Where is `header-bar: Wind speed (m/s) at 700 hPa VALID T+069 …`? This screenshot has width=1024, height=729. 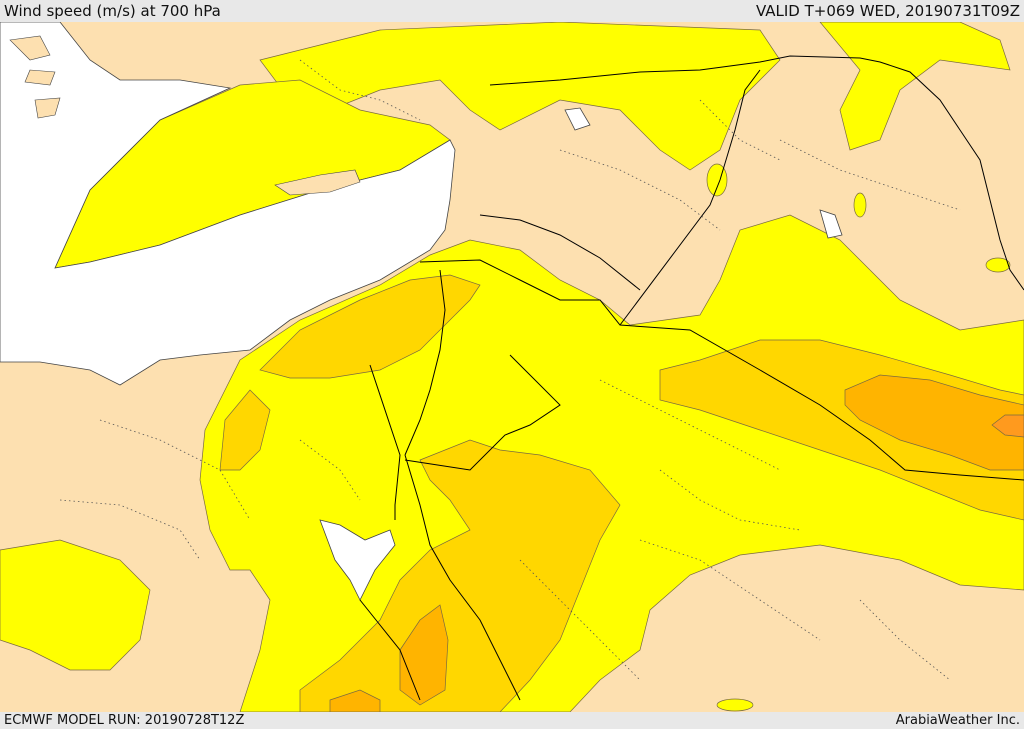
header-bar: Wind speed (m/s) at 700 hPa VALID T+069 … is located at coordinates (512, 11).